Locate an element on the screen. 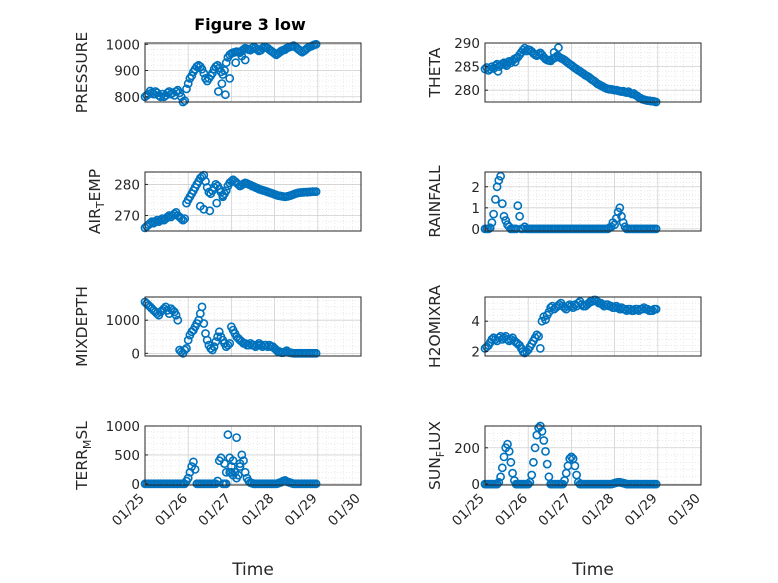 This screenshot has width=778, height=583. x-tick-label: 01/27 is located at coordinates (554, 510).